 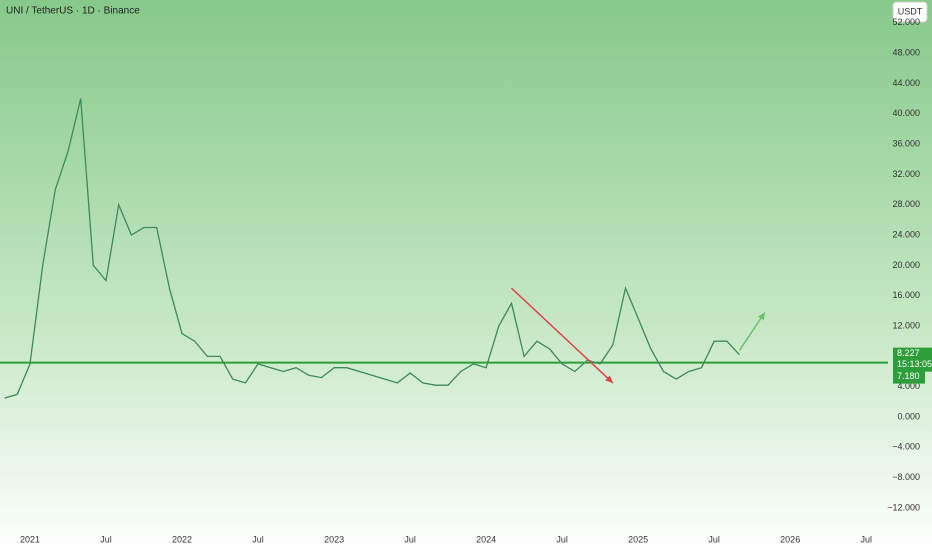 I want to click on currency-button, so click(x=910, y=12).